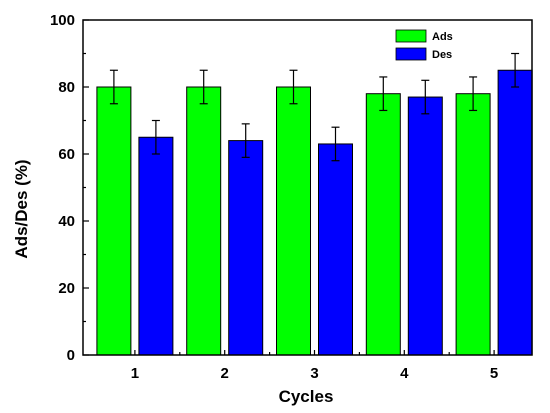 The height and width of the screenshot is (413, 550). What do you see at coordinates (62, 20) in the screenshot?
I see `y-tick-label-100: 100` at bounding box center [62, 20].